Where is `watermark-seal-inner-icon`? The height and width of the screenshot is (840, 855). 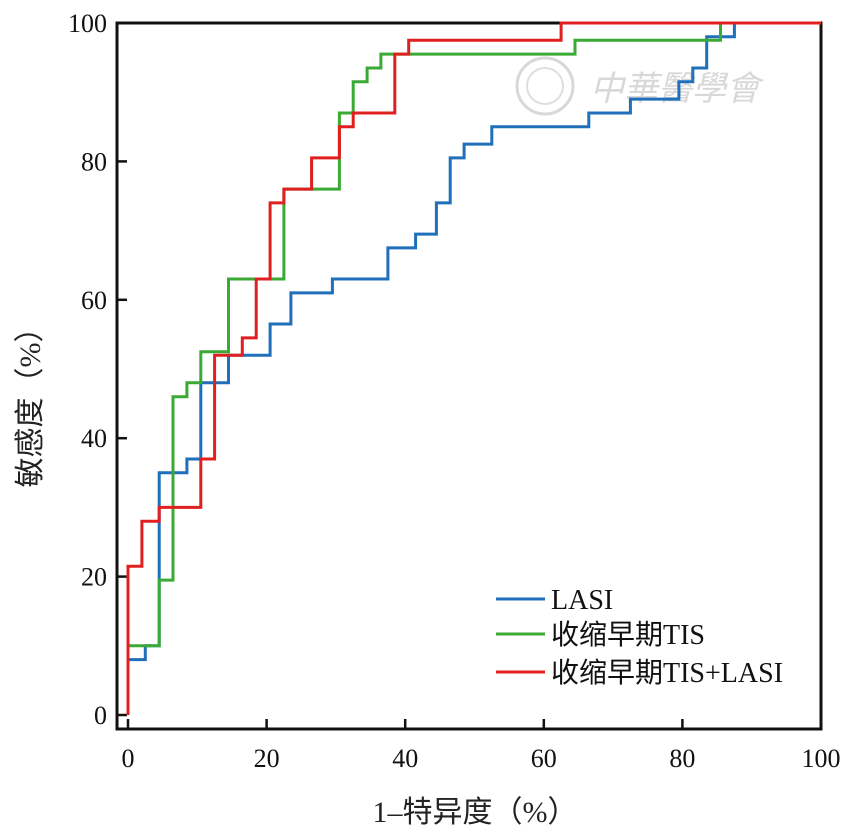
watermark-seal-inner-icon is located at coordinates (545, 86).